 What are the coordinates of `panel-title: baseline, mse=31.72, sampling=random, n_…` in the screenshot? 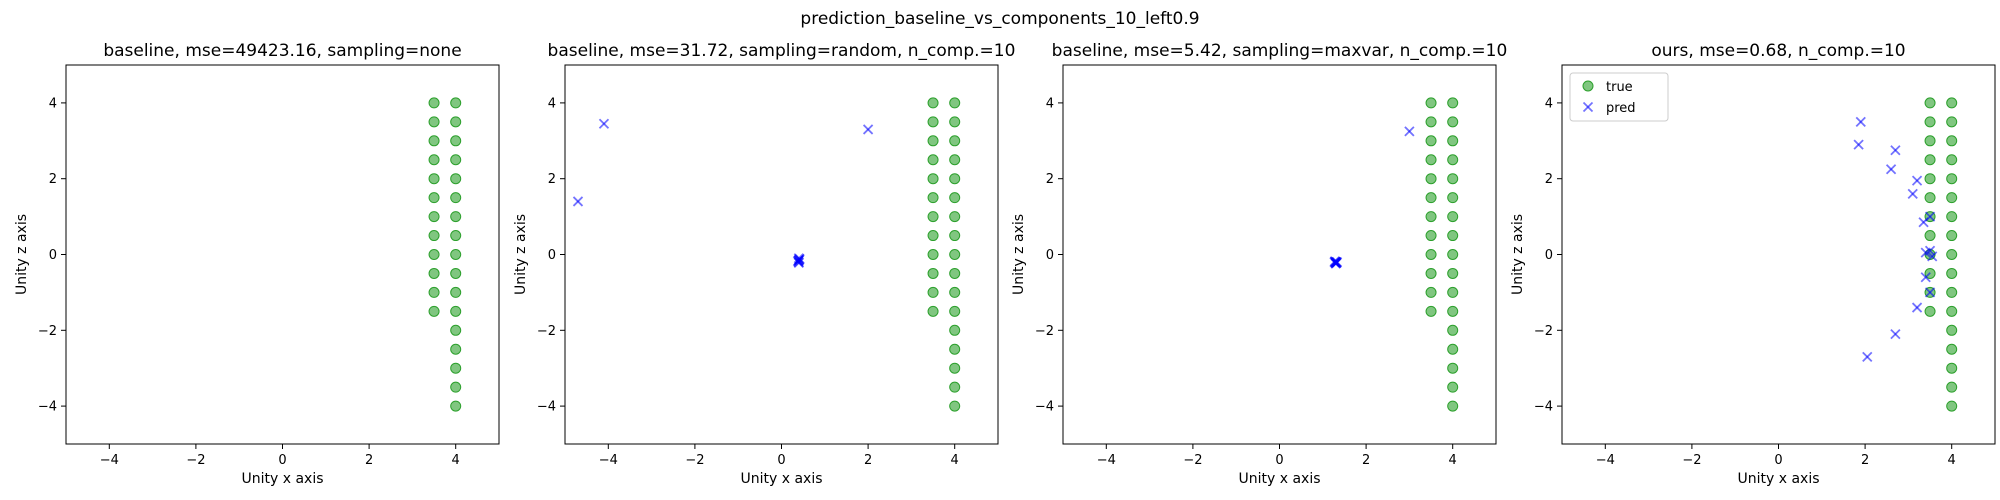 It's located at (782, 51).